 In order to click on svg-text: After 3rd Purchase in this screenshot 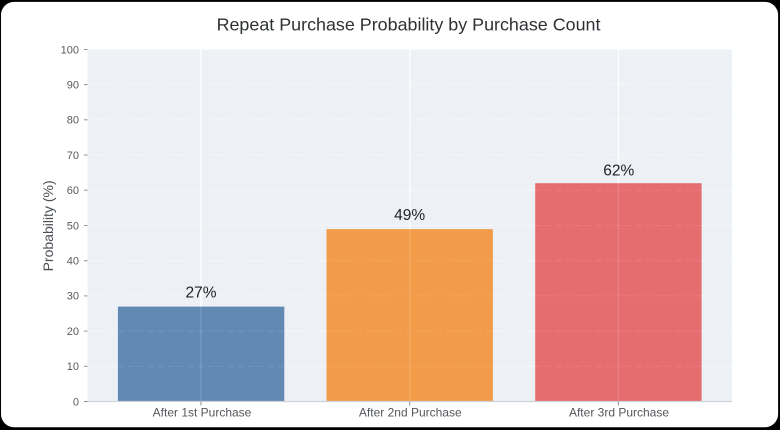, I will do `click(619, 413)`.